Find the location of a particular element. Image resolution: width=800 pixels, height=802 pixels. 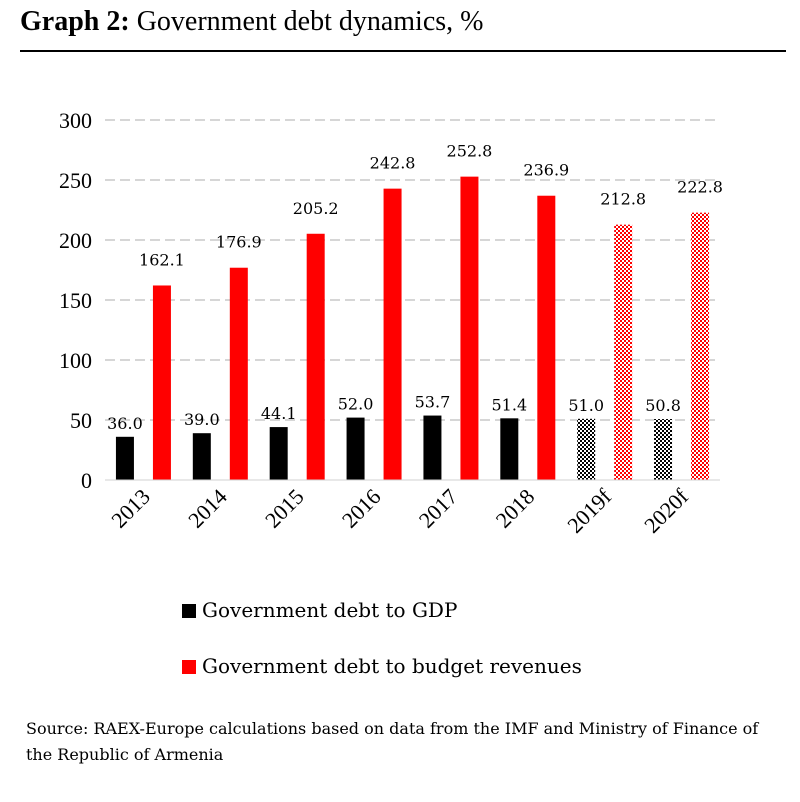

data-label-revenues-2020f: 222.8 is located at coordinates (700, 187).